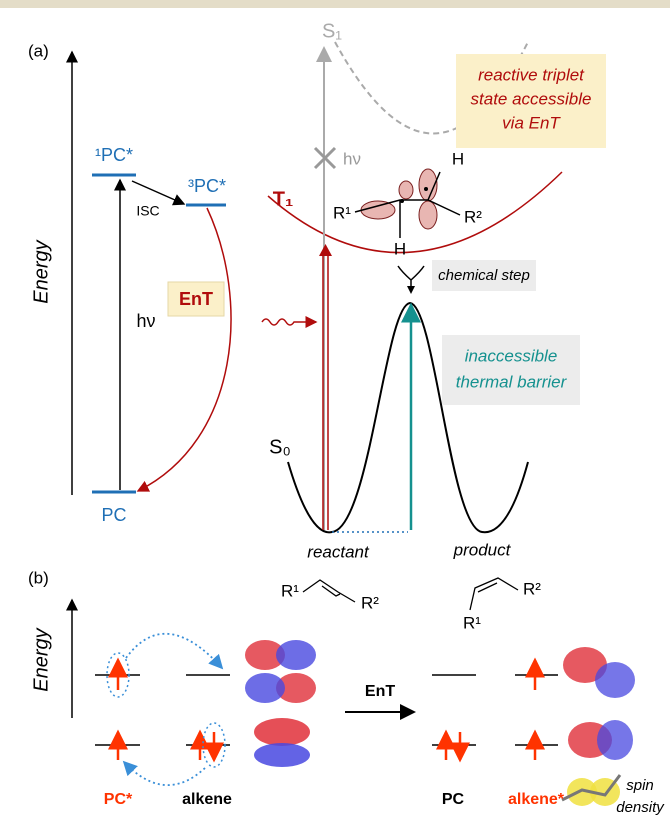 This screenshot has width=670, height=821. Describe the element at coordinates (118, 799) in the screenshot. I see `pc-star-label: PC*` at that location.